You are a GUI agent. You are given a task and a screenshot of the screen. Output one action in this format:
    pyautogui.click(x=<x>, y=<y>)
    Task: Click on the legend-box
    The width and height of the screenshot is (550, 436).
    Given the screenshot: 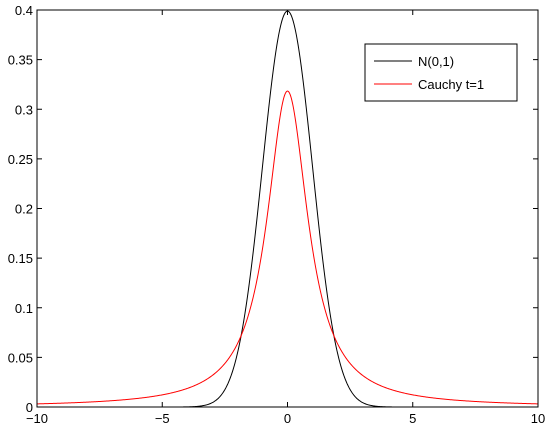 What is the action you would take?
    pyautogui.click(x=441, y=72)
    